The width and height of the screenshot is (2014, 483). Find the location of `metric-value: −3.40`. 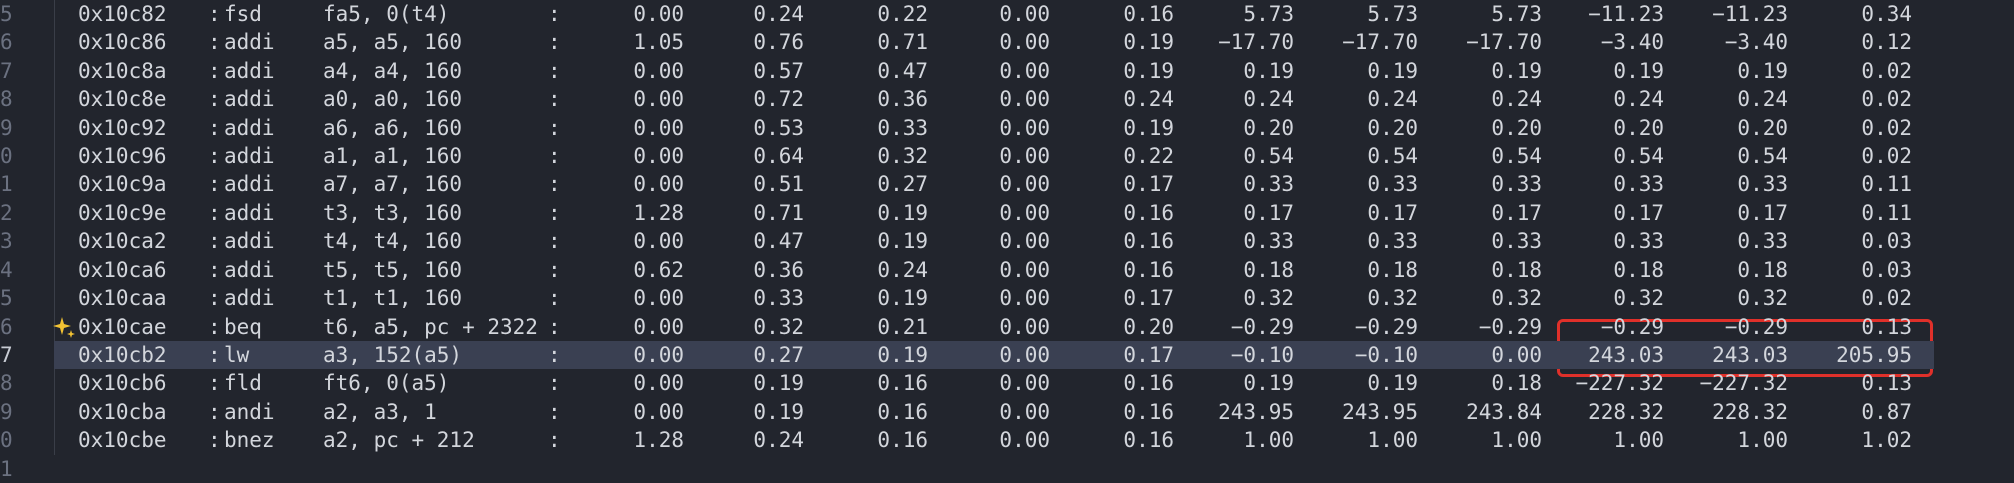

metric-value: −3.40 is located at coordinates (1632, 42).